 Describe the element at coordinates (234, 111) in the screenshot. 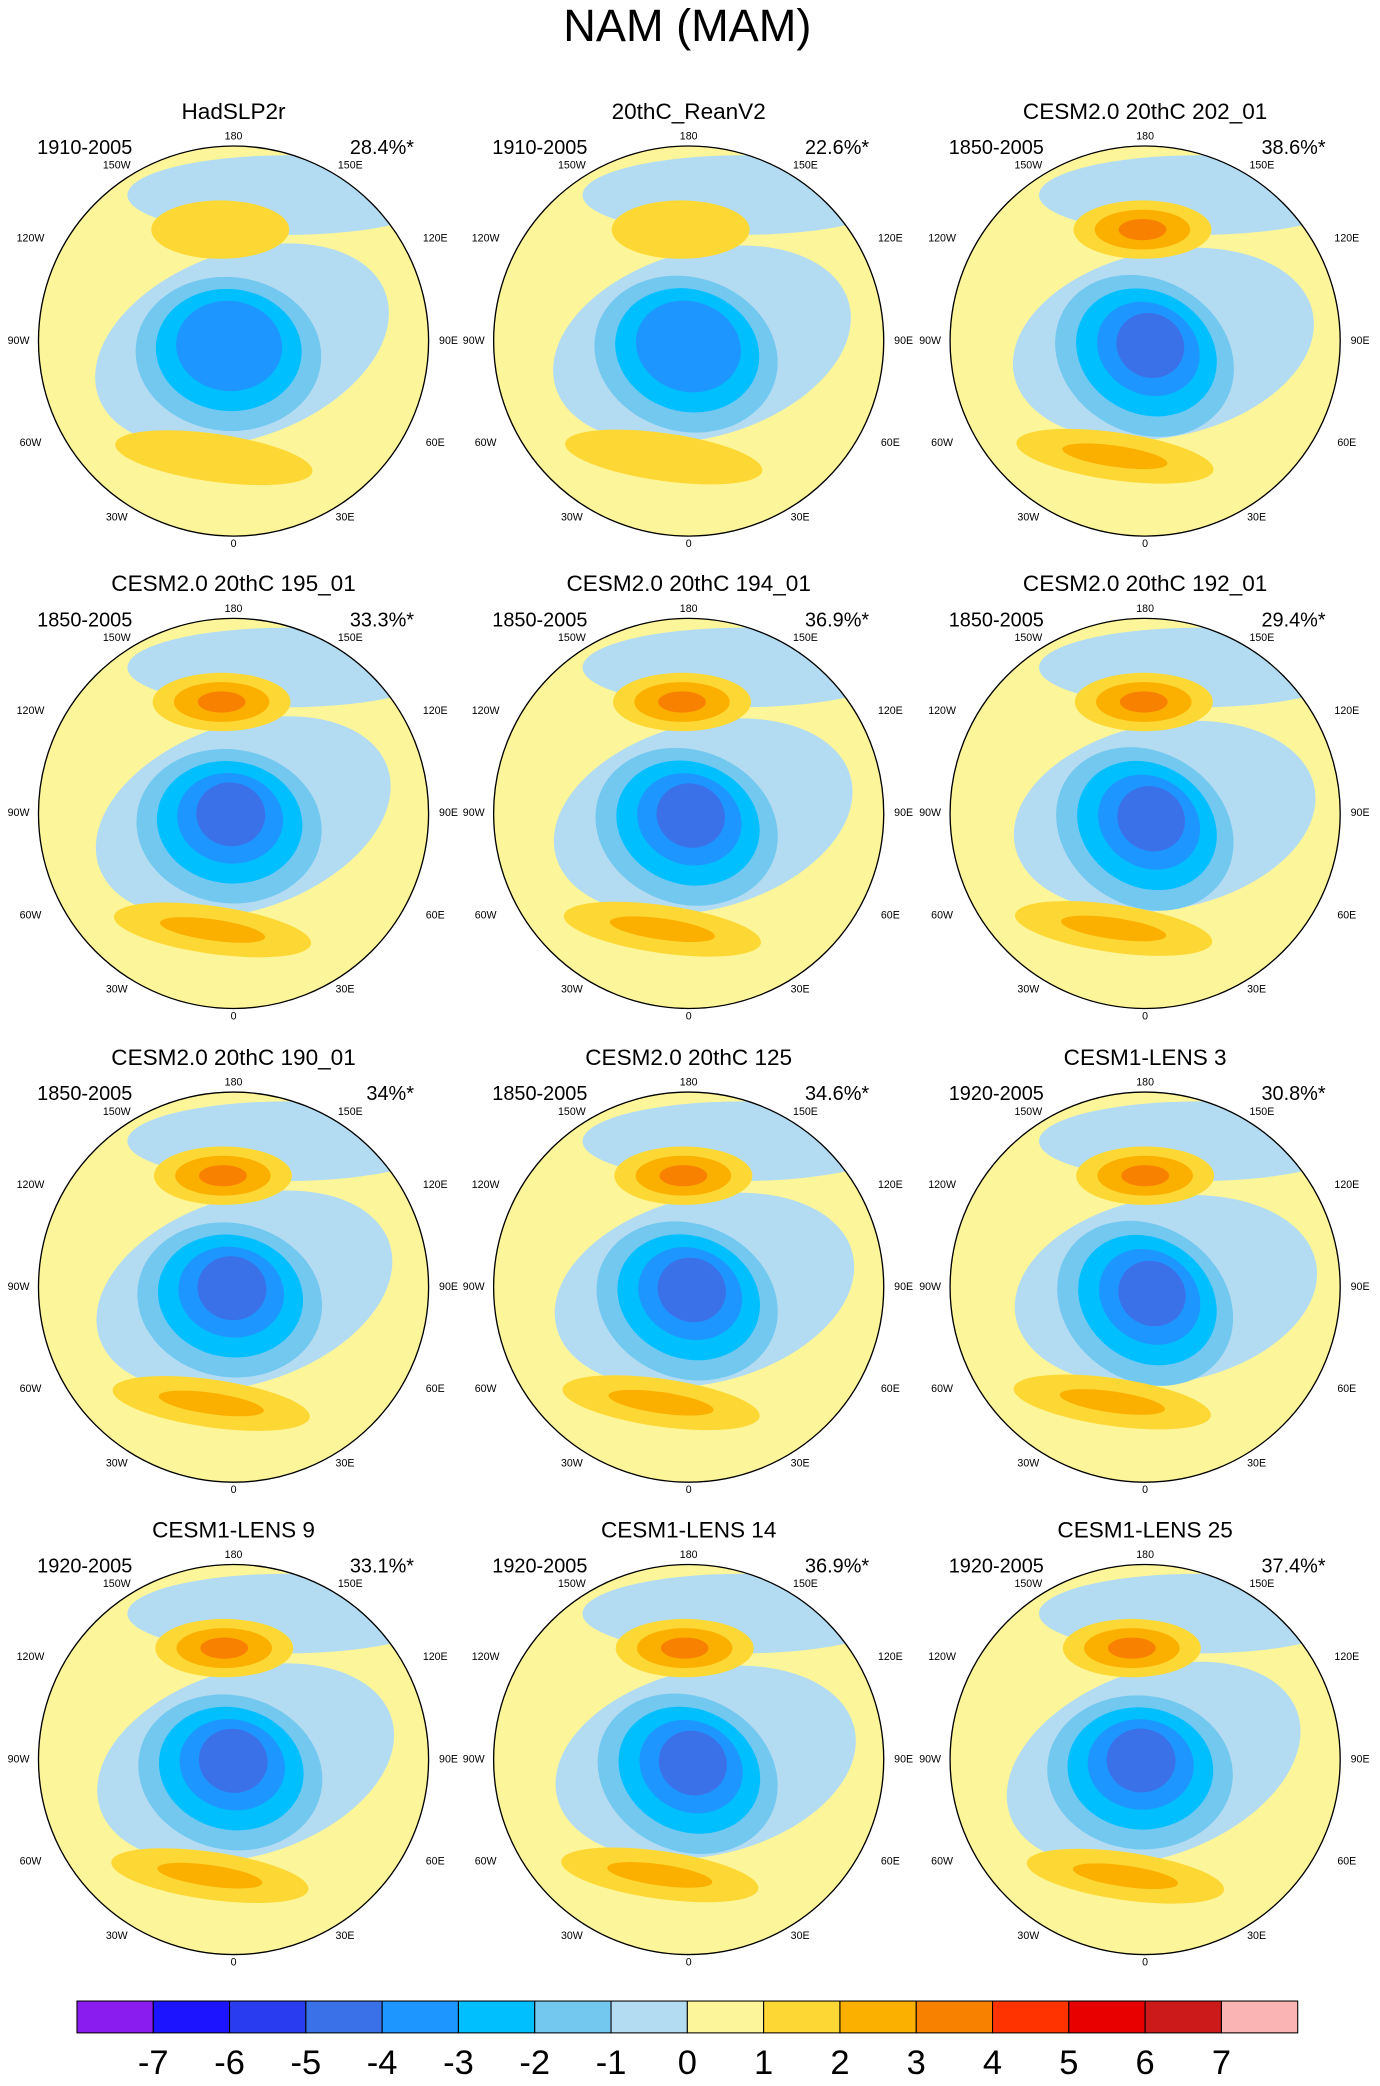

I see `panel-title: HadSLP2r` at that location.